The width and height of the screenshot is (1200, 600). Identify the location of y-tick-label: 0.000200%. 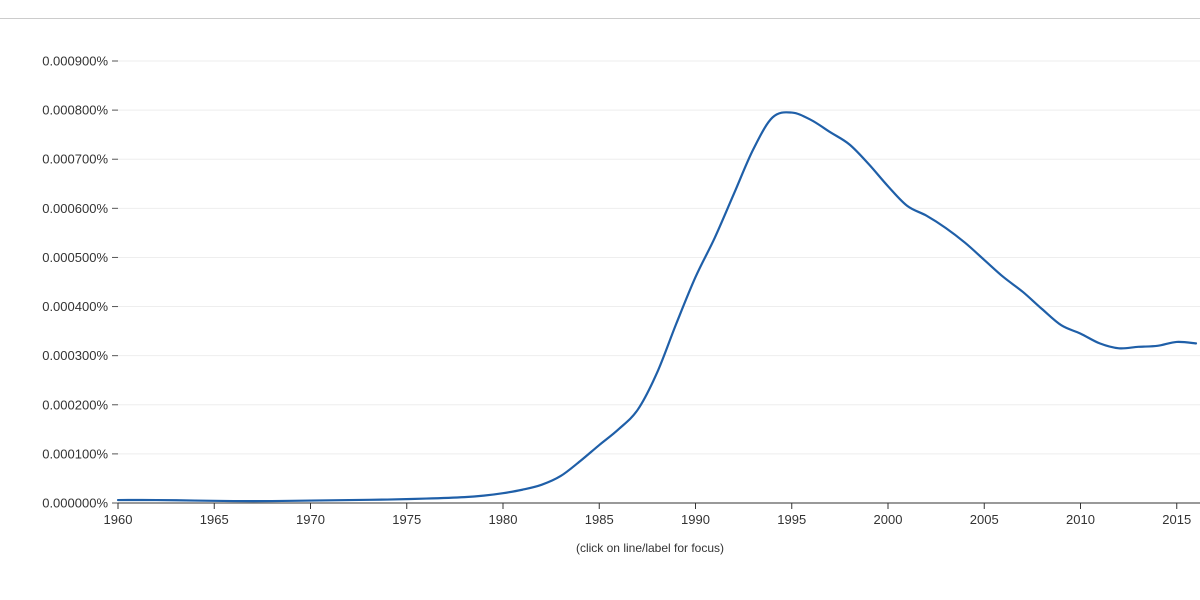
(75, 404).